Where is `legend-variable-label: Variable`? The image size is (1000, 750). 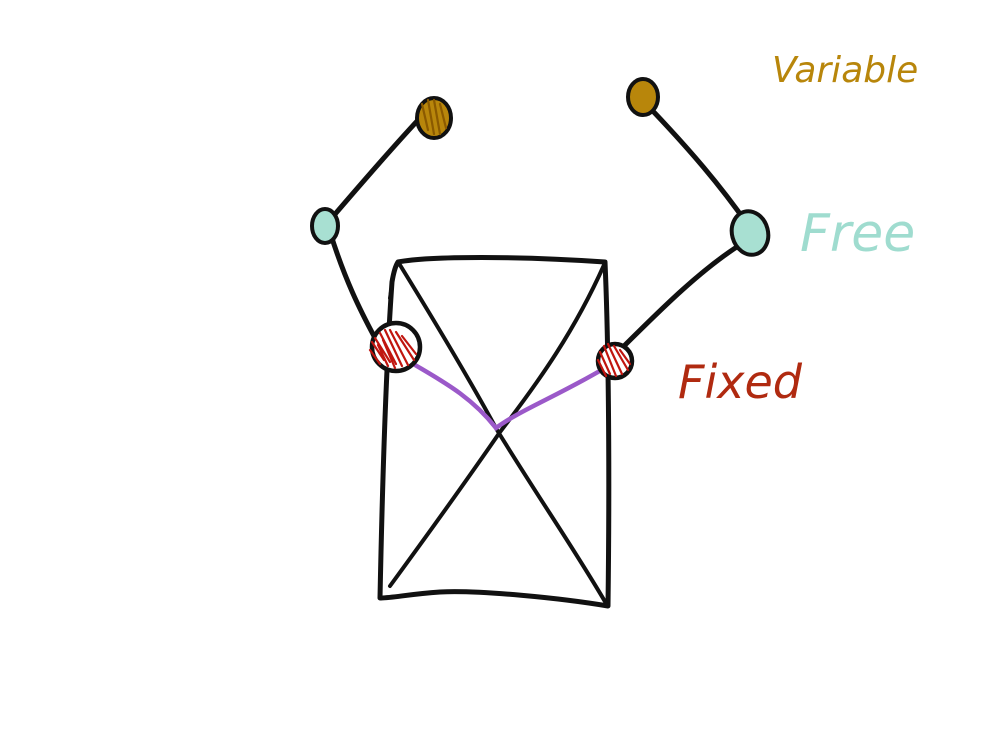
legend-variable-label: Variable is located at coordinates (845, 70).